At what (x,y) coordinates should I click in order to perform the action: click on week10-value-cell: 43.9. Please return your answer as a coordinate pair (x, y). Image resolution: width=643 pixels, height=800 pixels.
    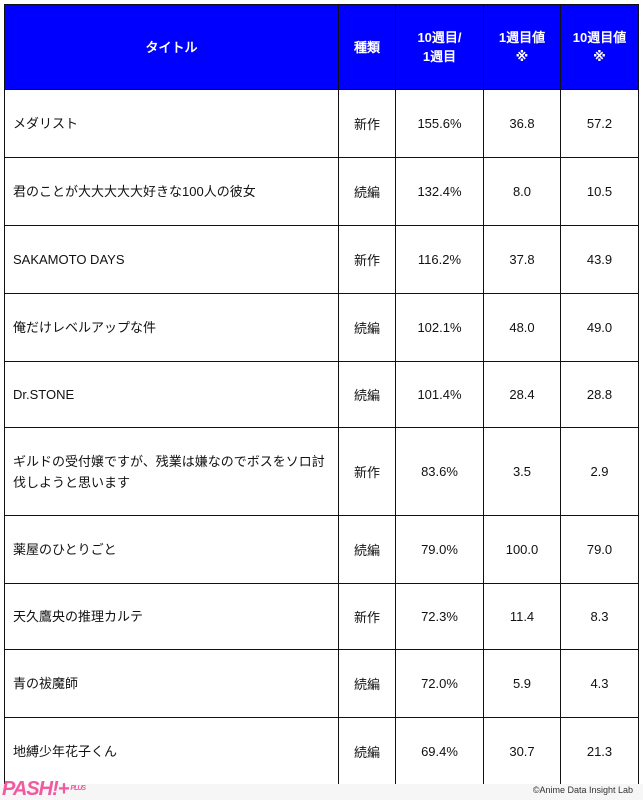
    Looking at the image, I should click on (599, 259).